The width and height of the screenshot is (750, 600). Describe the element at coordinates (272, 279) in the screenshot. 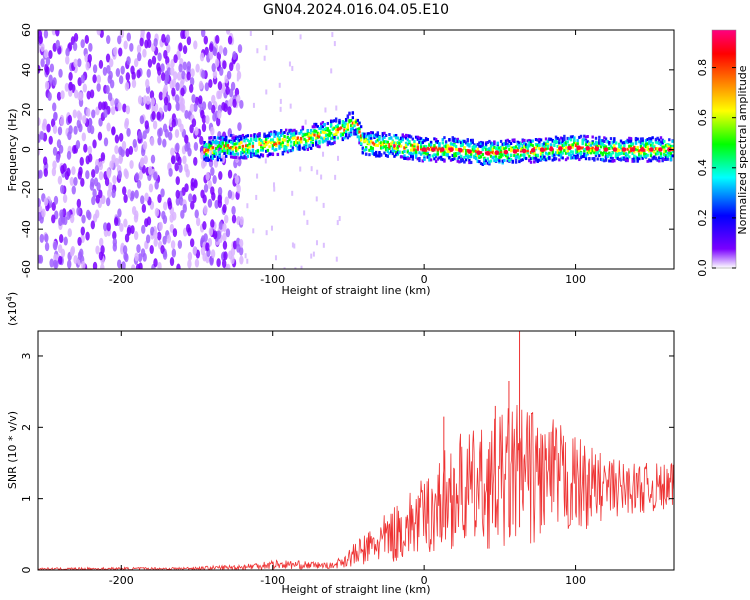

I see `x-tick-label: -100` at that location.